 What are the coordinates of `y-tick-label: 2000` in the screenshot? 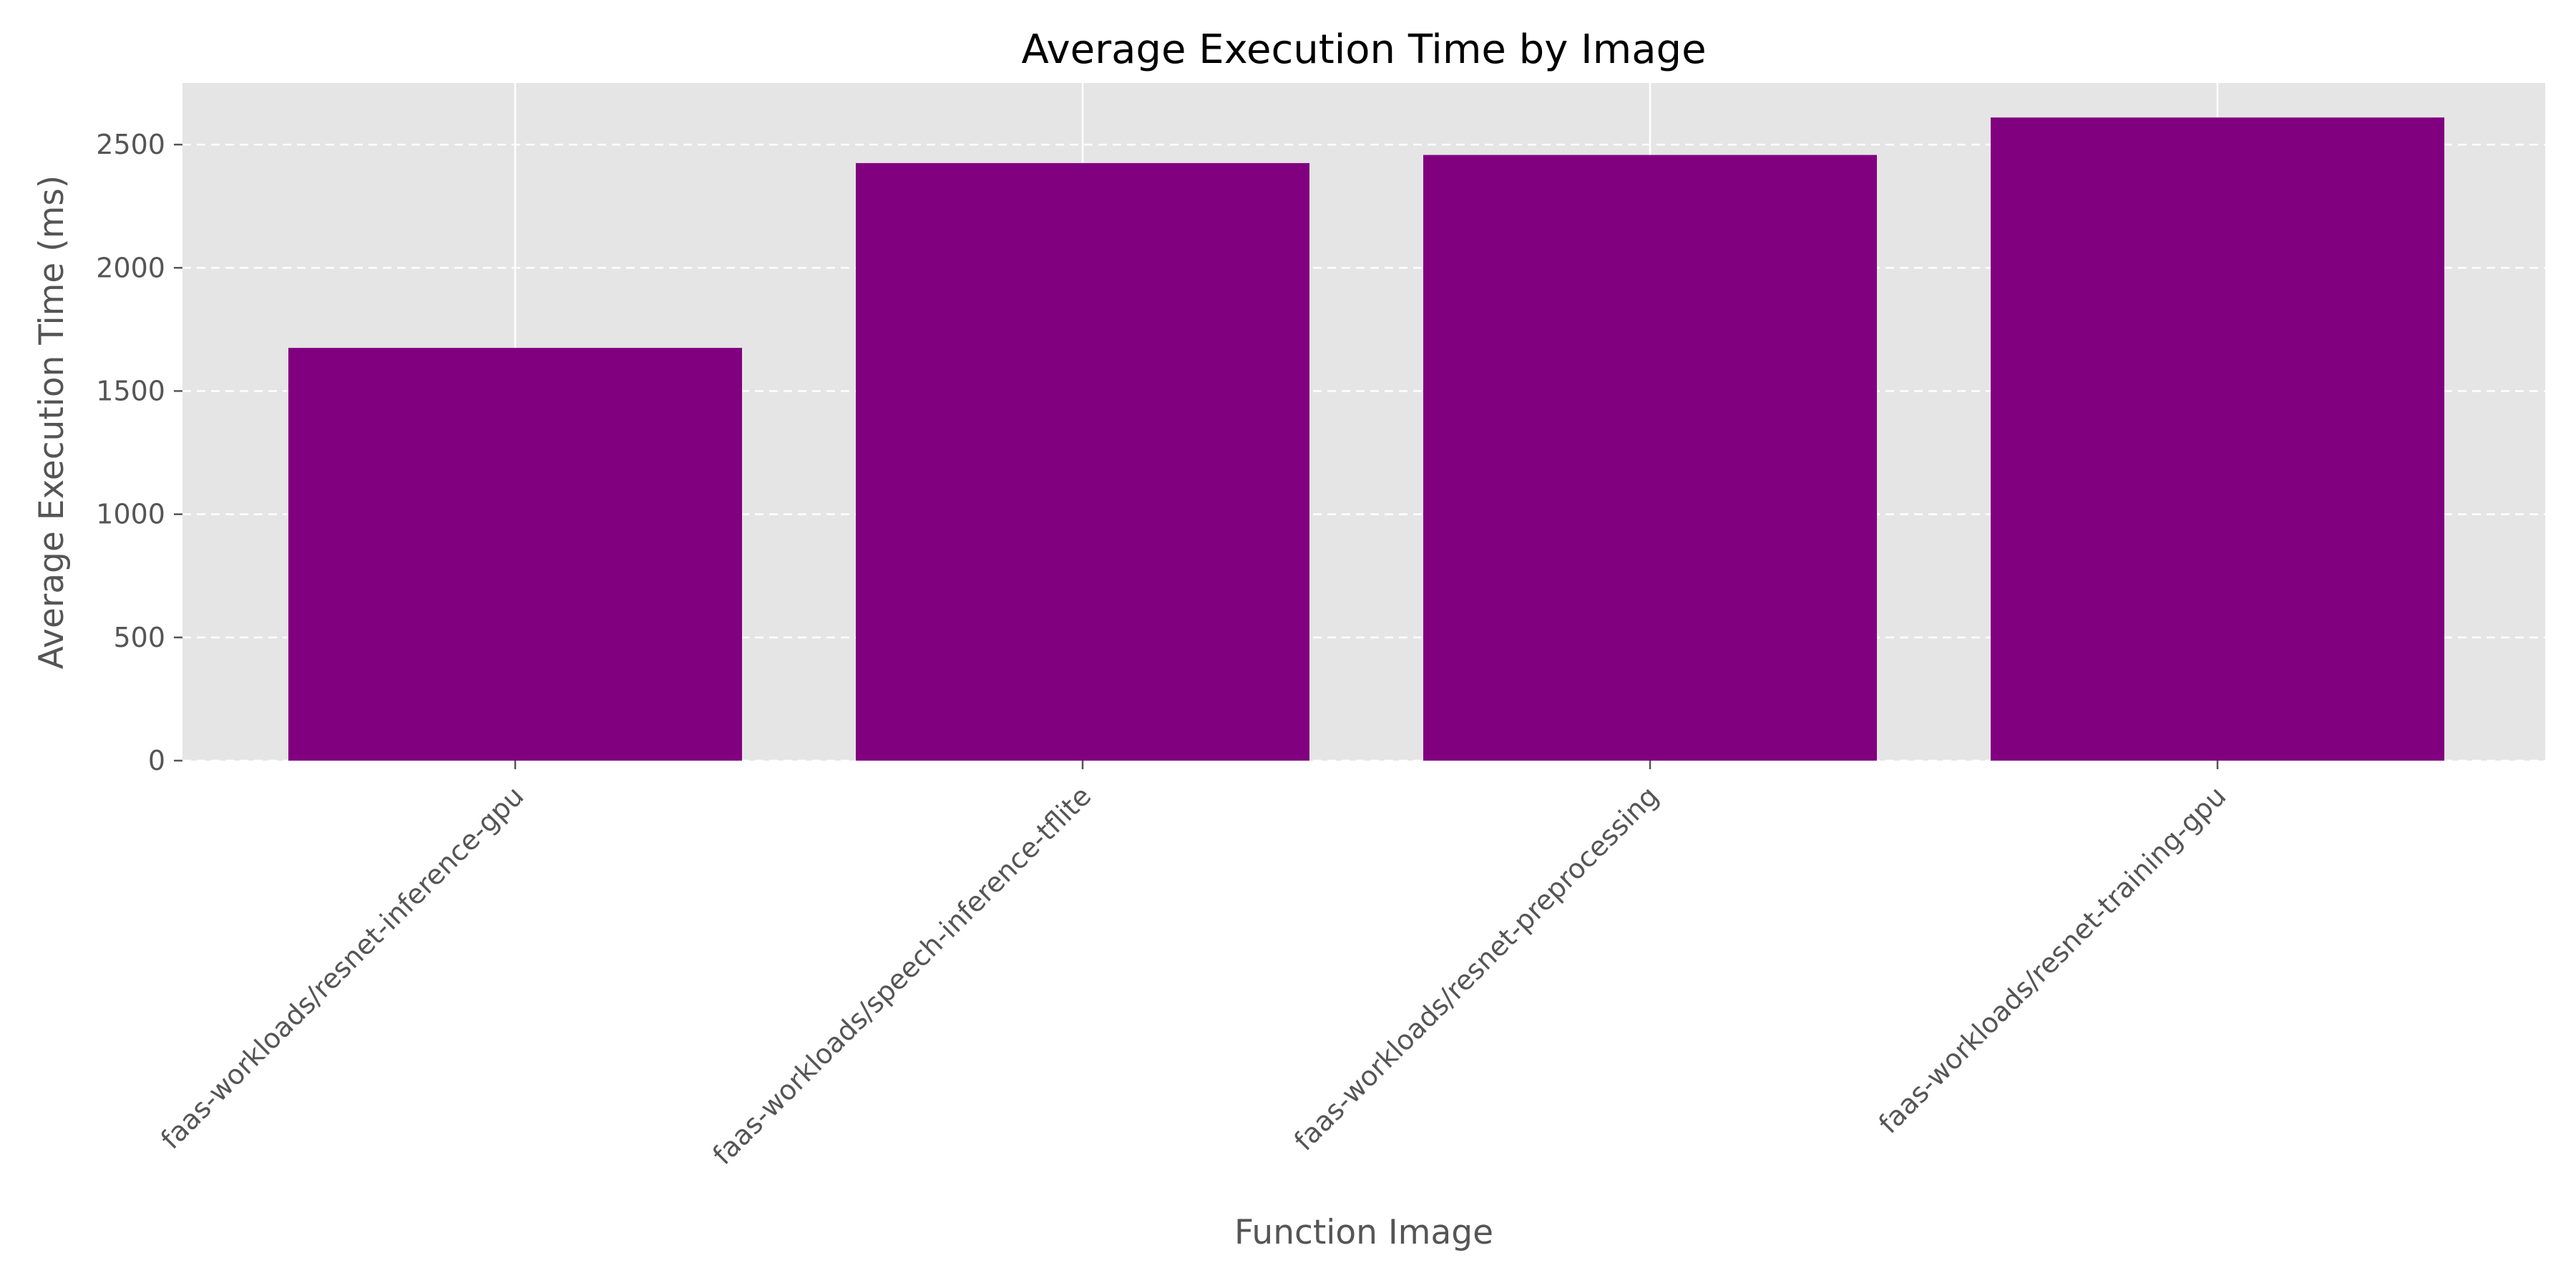 It's located at (130, 267).